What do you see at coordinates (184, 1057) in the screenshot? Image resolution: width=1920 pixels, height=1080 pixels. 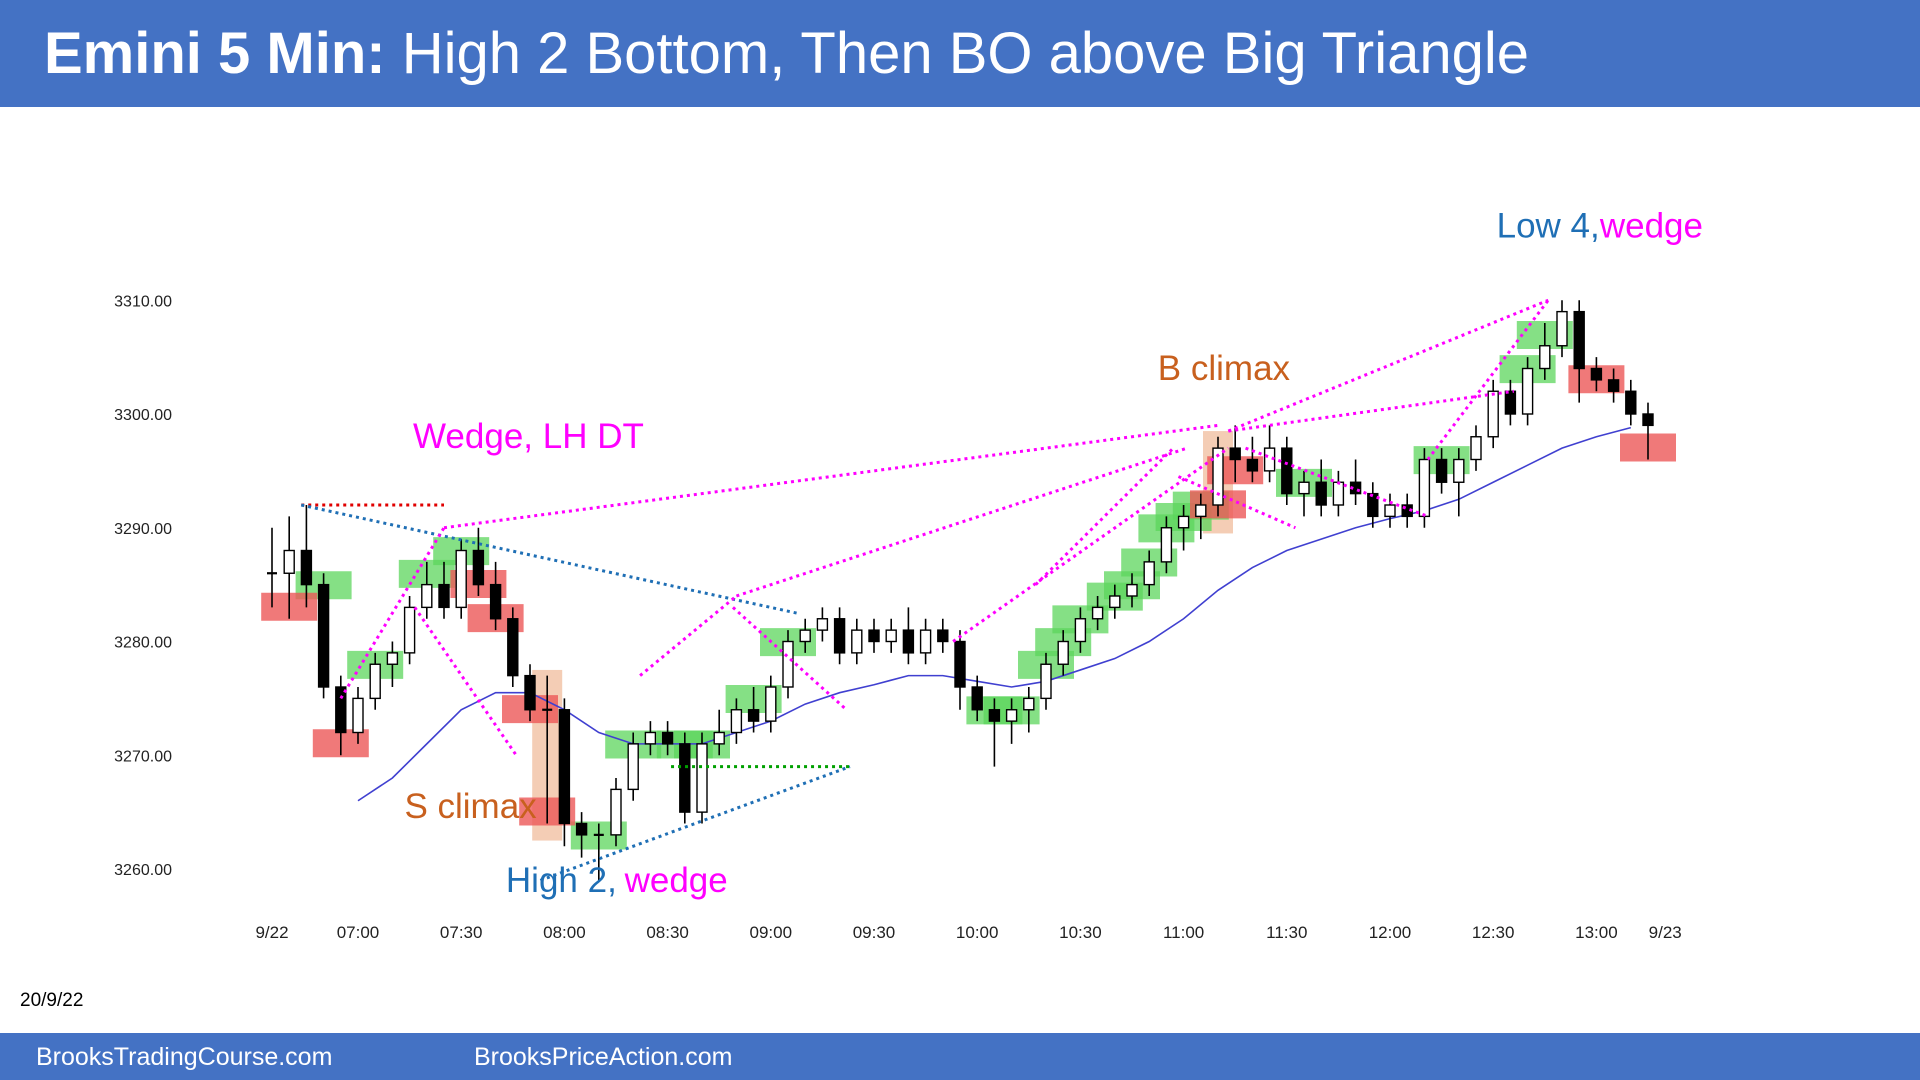 I see `footer-link-left: BrooksTradingCourse.com` at bounding box center [184, 1057].